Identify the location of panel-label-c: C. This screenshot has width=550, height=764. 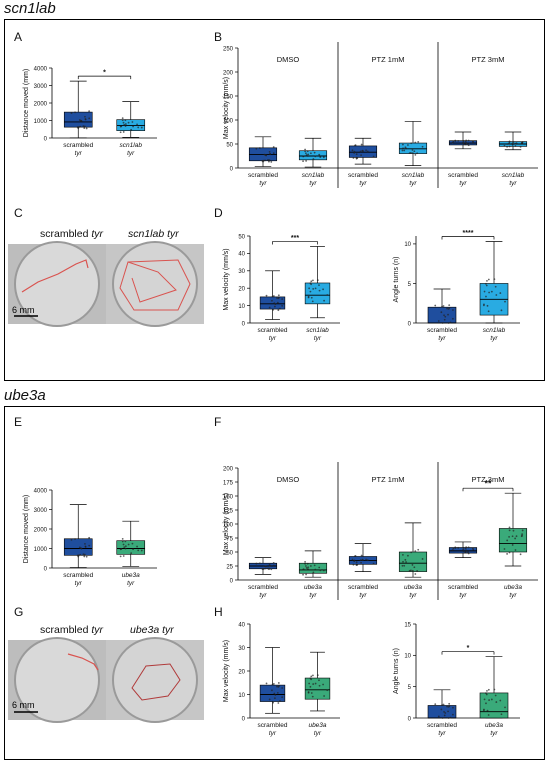
(18, 213).